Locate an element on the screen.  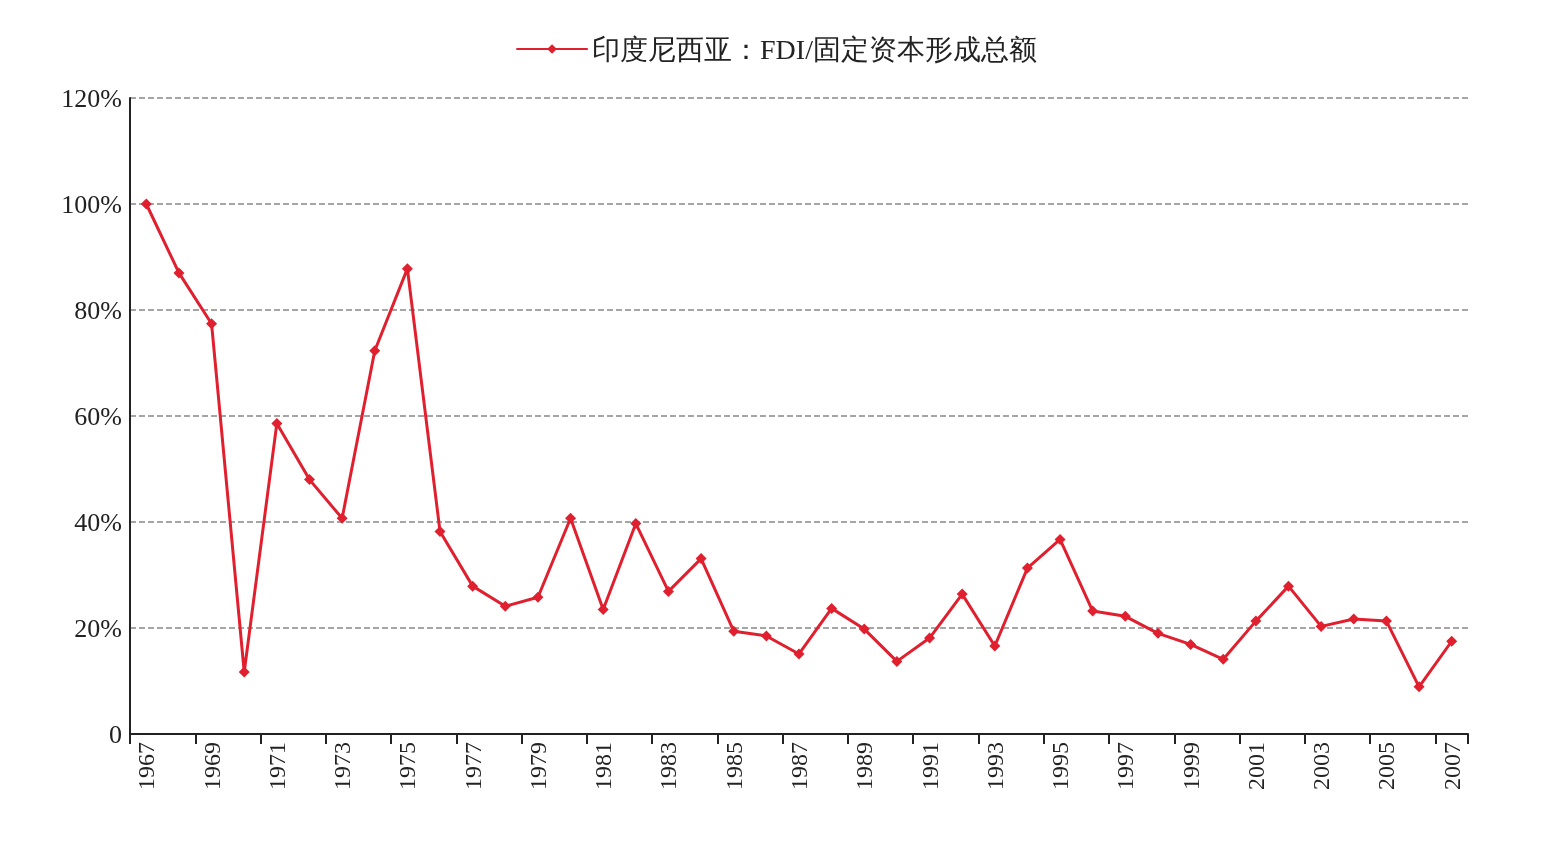
x-tick-label: 1979 is located at coordinates (537, 766).